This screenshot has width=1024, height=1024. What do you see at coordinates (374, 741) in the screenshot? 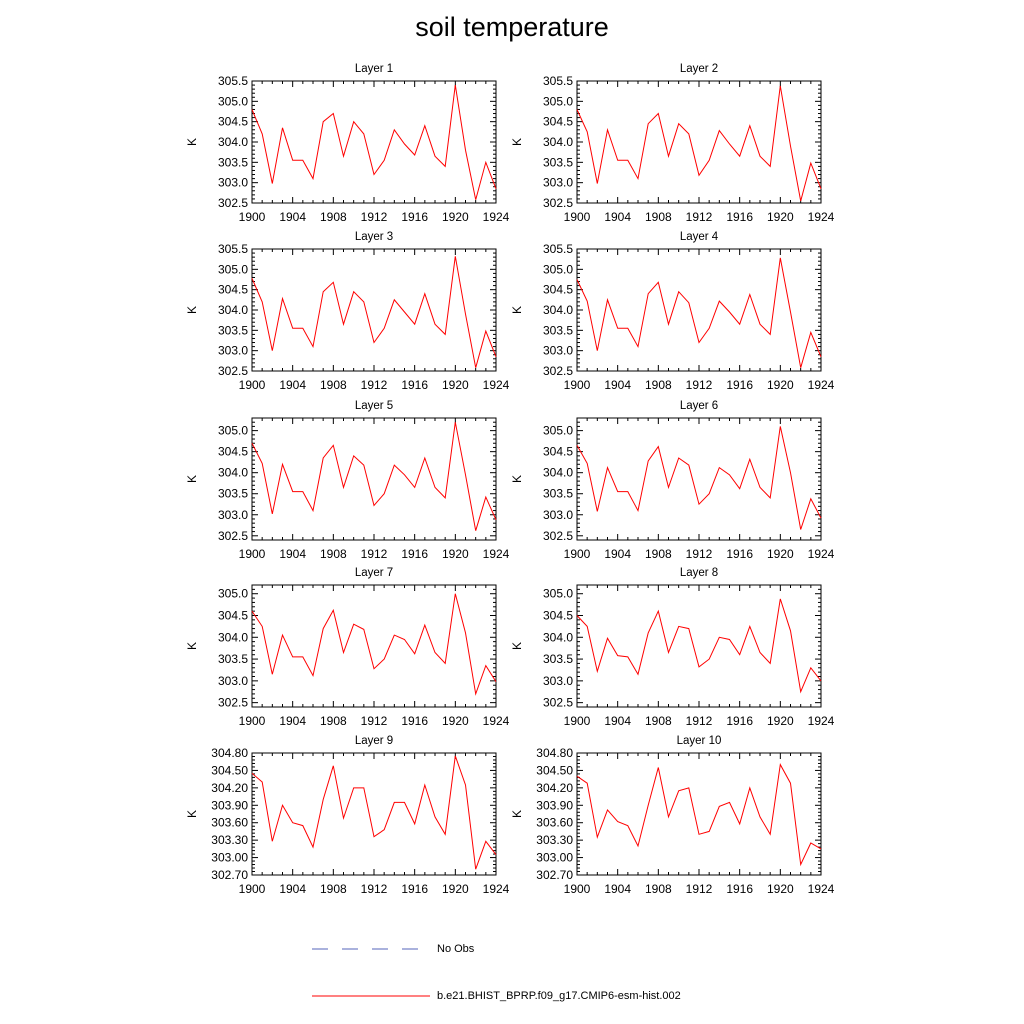
I see `panel-title: Layer 9` at bounding box center [374, 741].